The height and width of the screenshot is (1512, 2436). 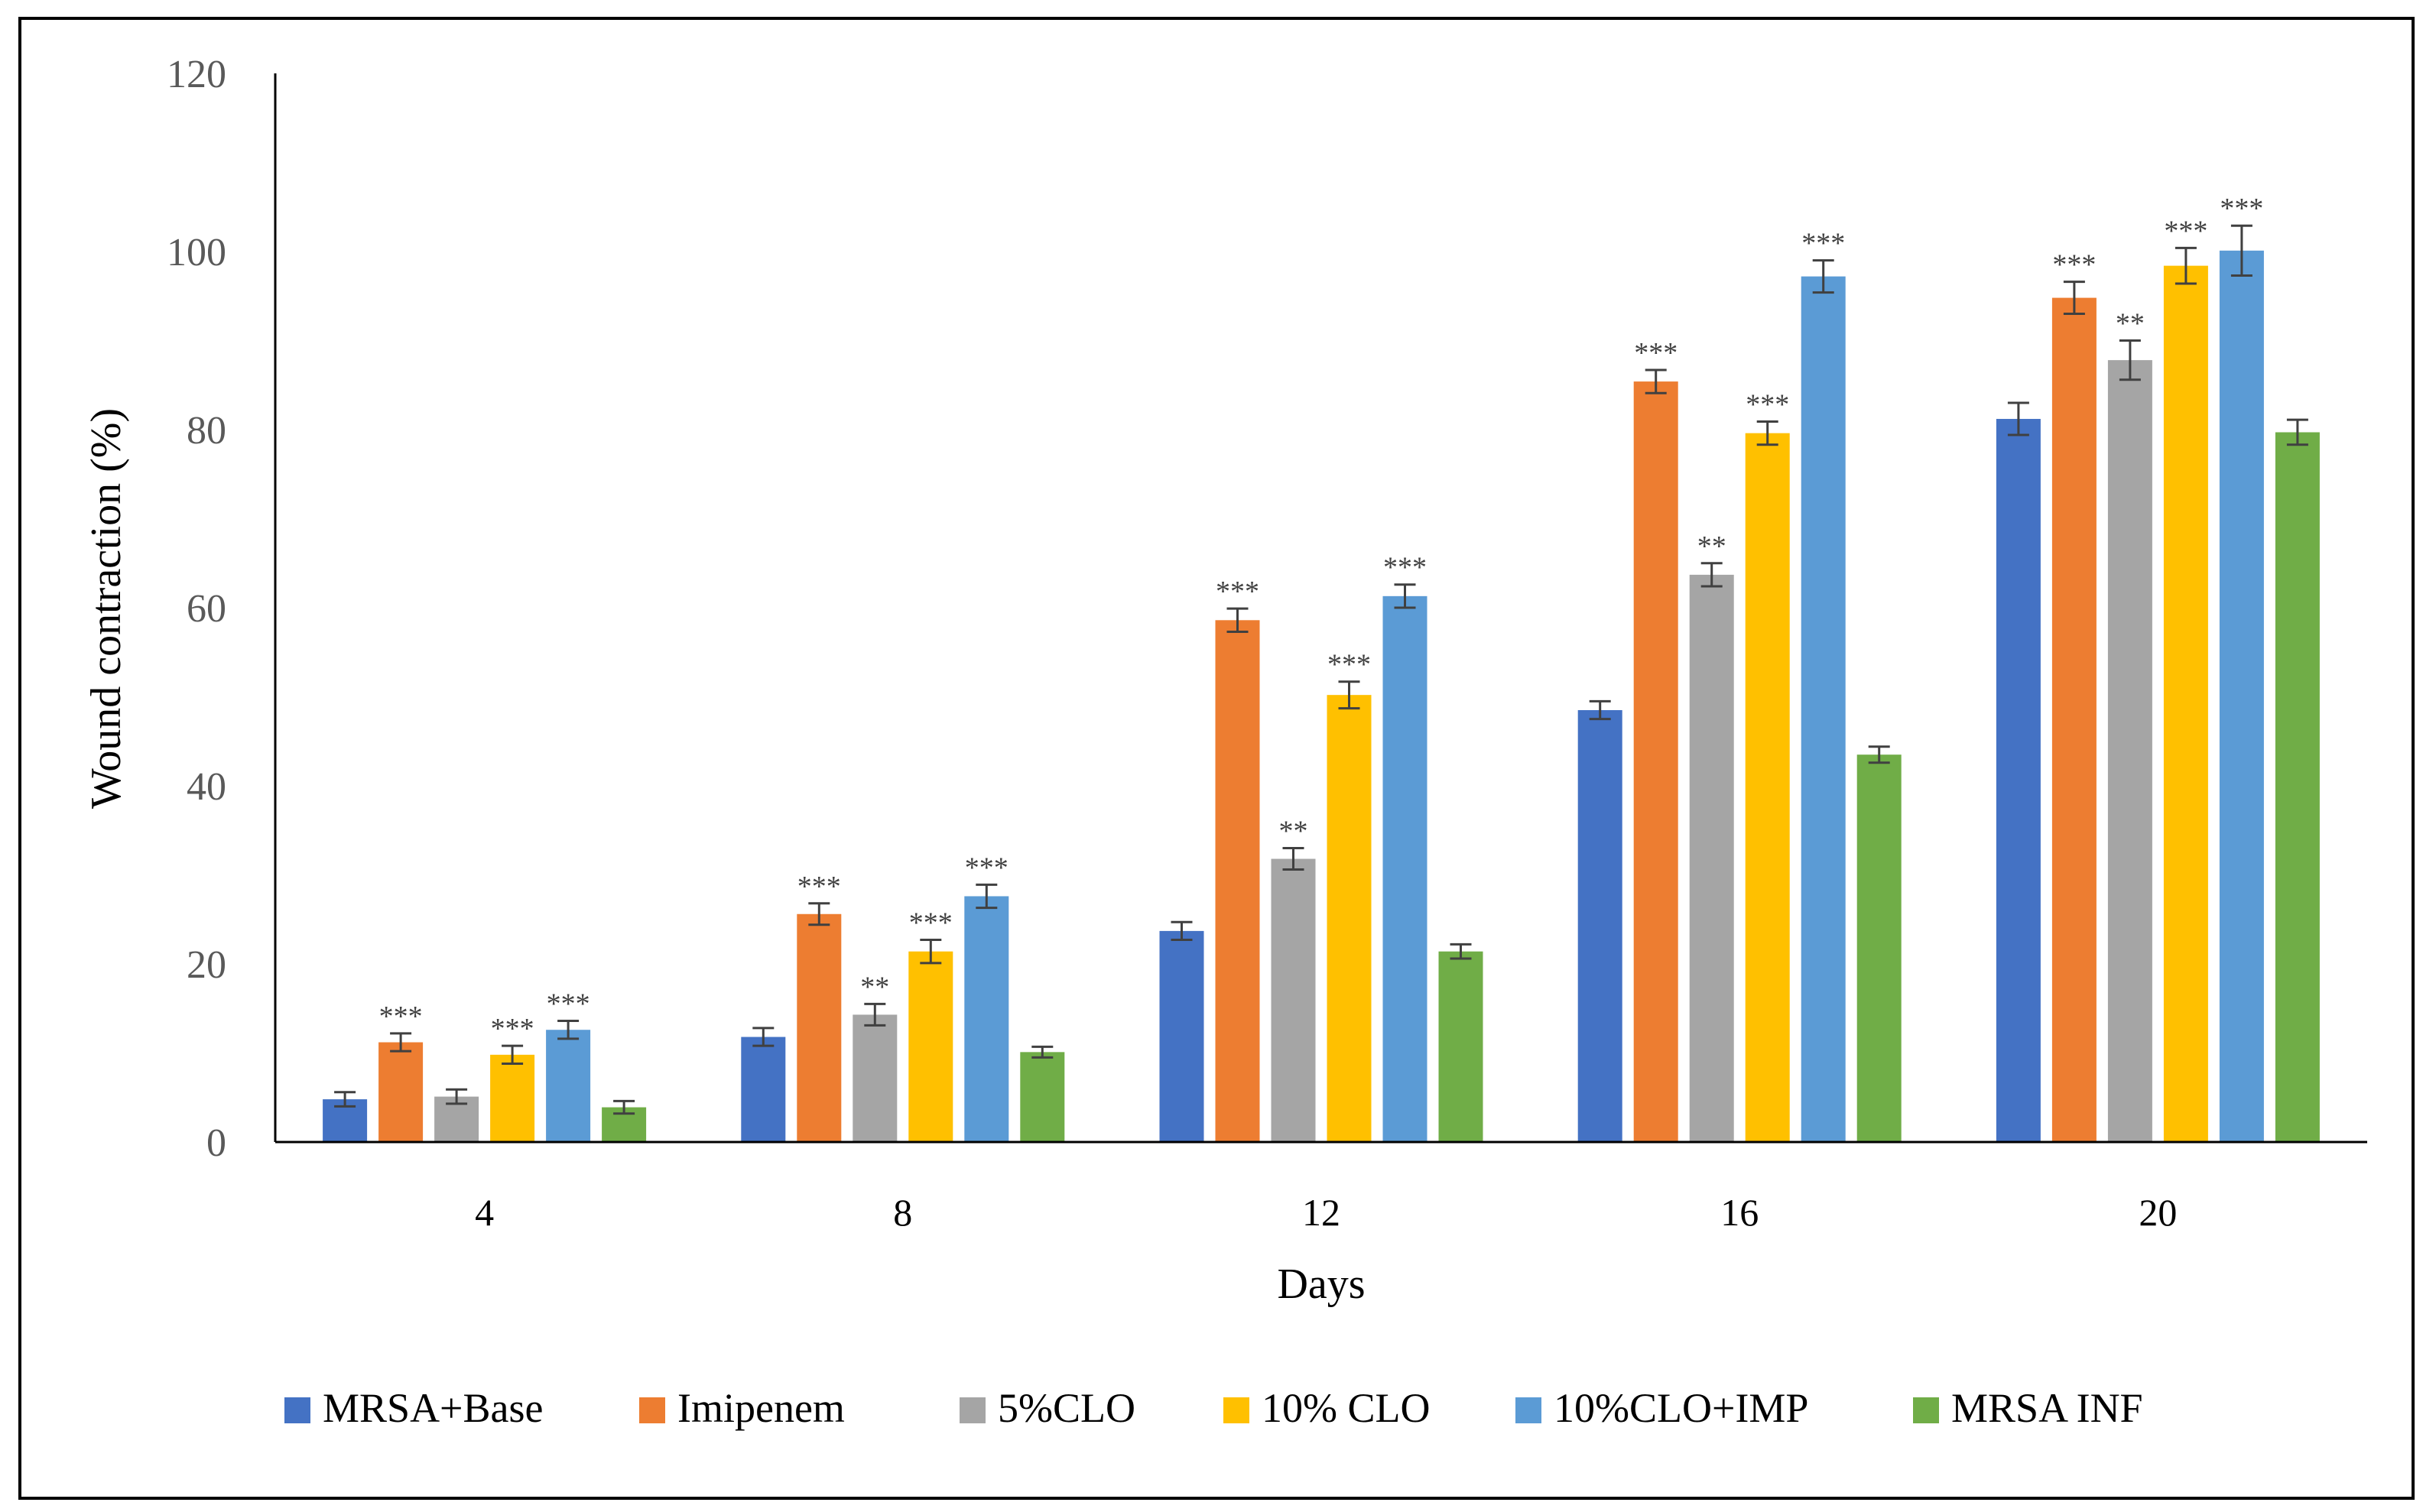 I want to click on y-tick-label: 80, so click(x=206, y=431).